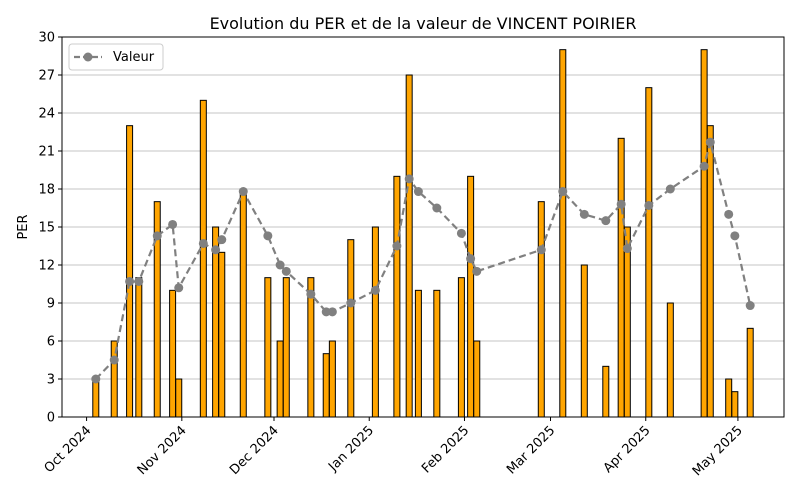 Image resolution: width=800 pixels, height=500 pixels. What do you see at coordinates (51, 342) in the screenshot?
I see `y-tick-label: 6` at bounding box center [51, 342].